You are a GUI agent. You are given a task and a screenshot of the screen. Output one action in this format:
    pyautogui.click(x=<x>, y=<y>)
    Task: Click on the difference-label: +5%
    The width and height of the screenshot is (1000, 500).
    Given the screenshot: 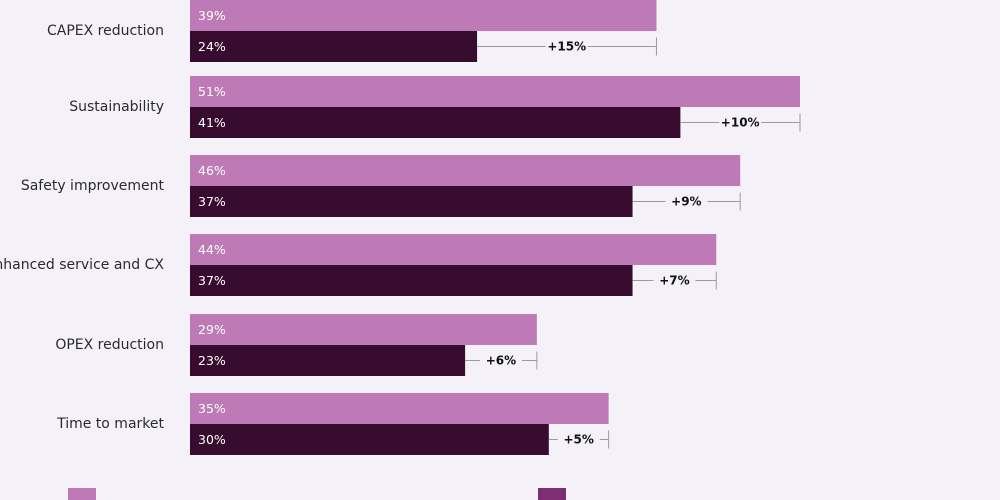 What is the action you would take?
    pyautogui.click(x=579, y=440)
    